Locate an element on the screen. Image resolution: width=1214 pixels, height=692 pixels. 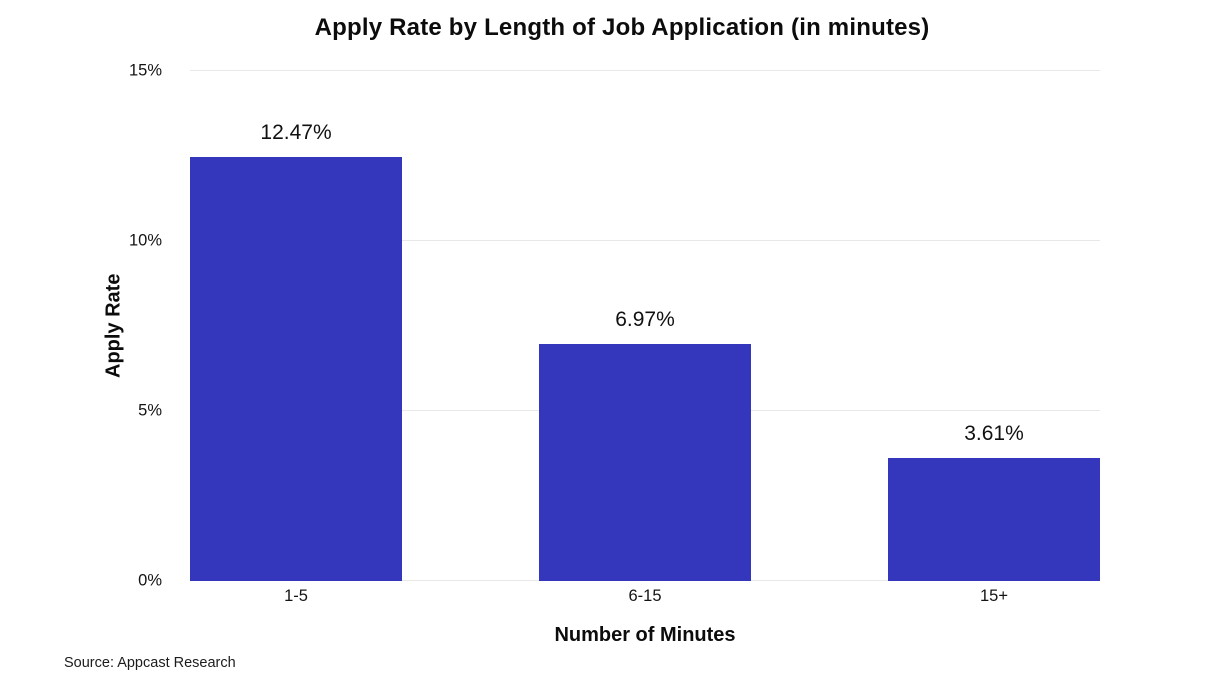
y-tick-label: 5% is located at coordinates (150, 410).